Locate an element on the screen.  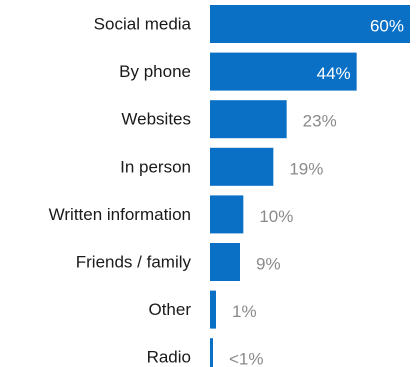
category-label: Written information is located at coordinates (120, 214).